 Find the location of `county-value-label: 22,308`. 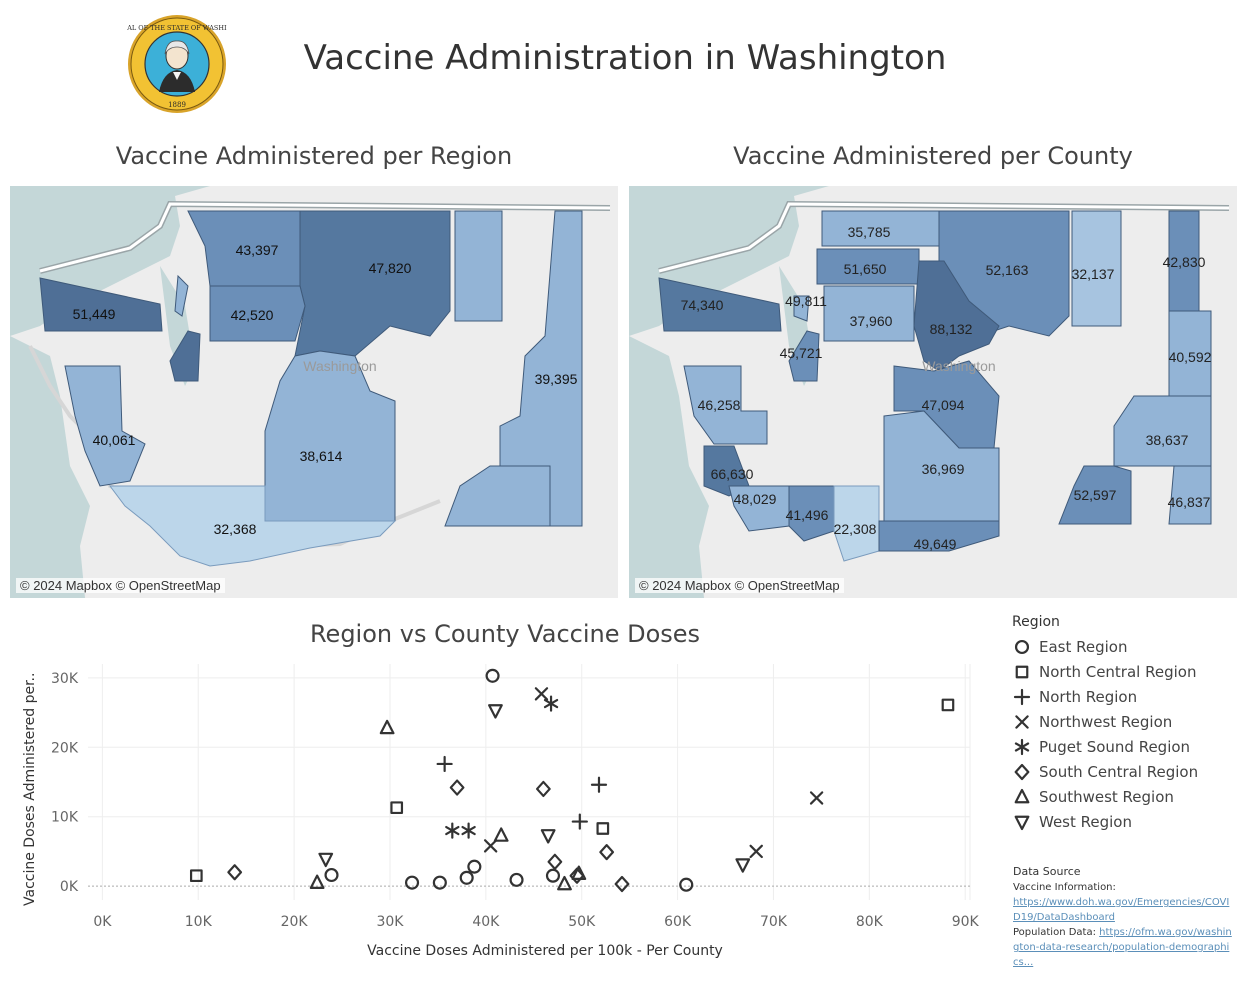

county-value-label: 22,308 is located at coordinates (855, 529).